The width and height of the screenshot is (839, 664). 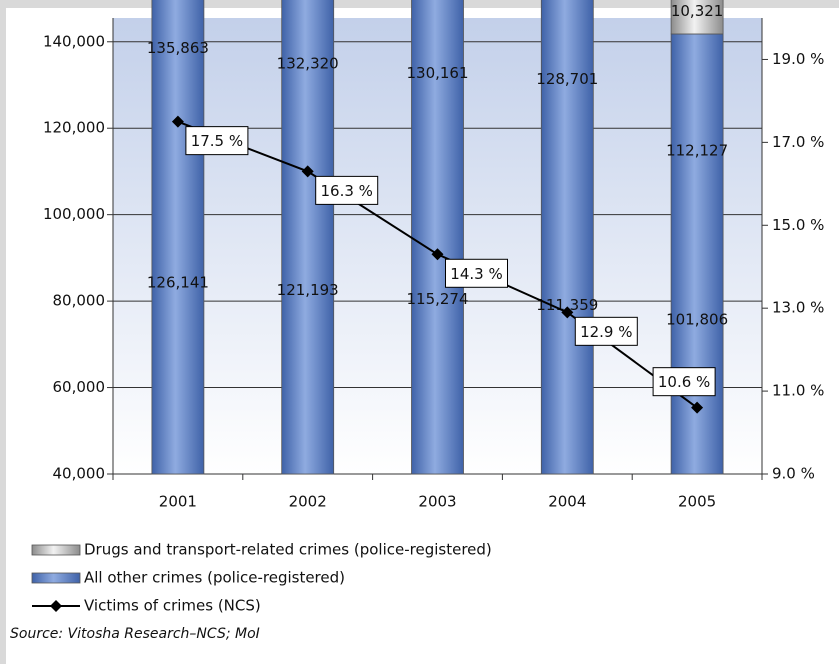 What do you see at coordinates (697, 11) in the screenshot?
I see `value-label: 10,321` at bounding box center [697, 11].